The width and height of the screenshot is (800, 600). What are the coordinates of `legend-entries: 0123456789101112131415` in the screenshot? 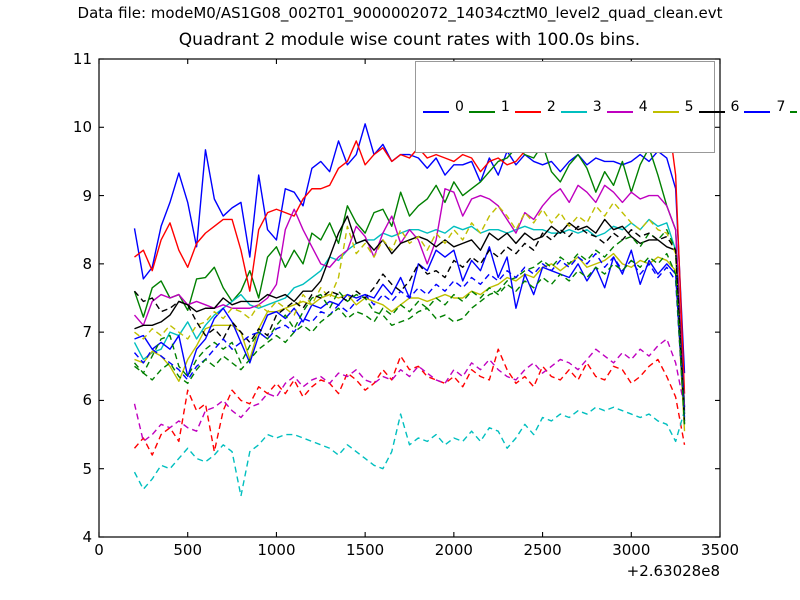 It's located at (608, 107).